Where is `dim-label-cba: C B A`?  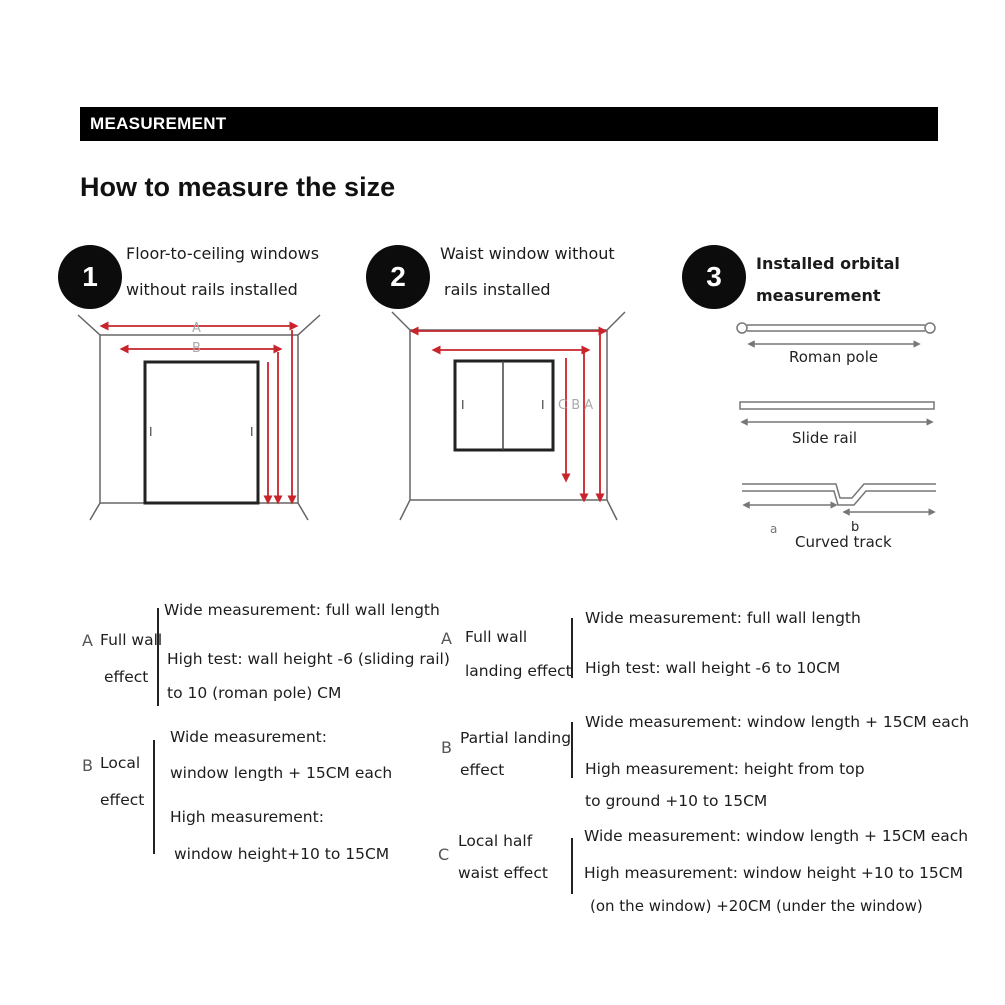 dim-label-cba: C B A is located at coordinates (576, 405).